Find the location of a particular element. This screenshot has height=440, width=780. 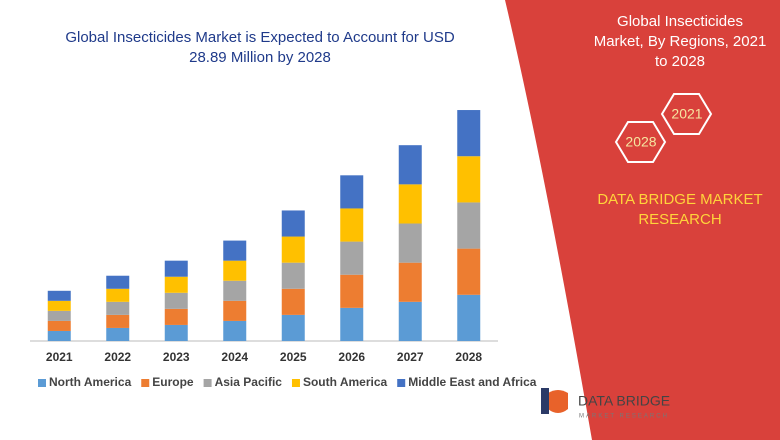

x-tick-label: 2024 is located at coordinates (234, 357).